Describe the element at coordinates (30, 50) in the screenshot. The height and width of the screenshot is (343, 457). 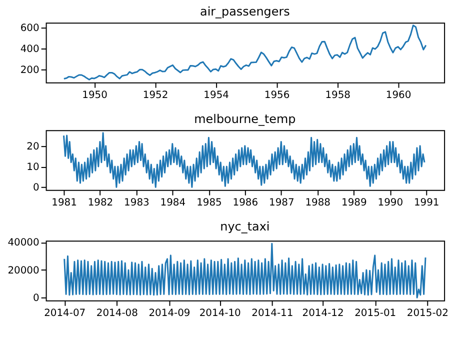
I see `y-tick-label: 400` at that location.